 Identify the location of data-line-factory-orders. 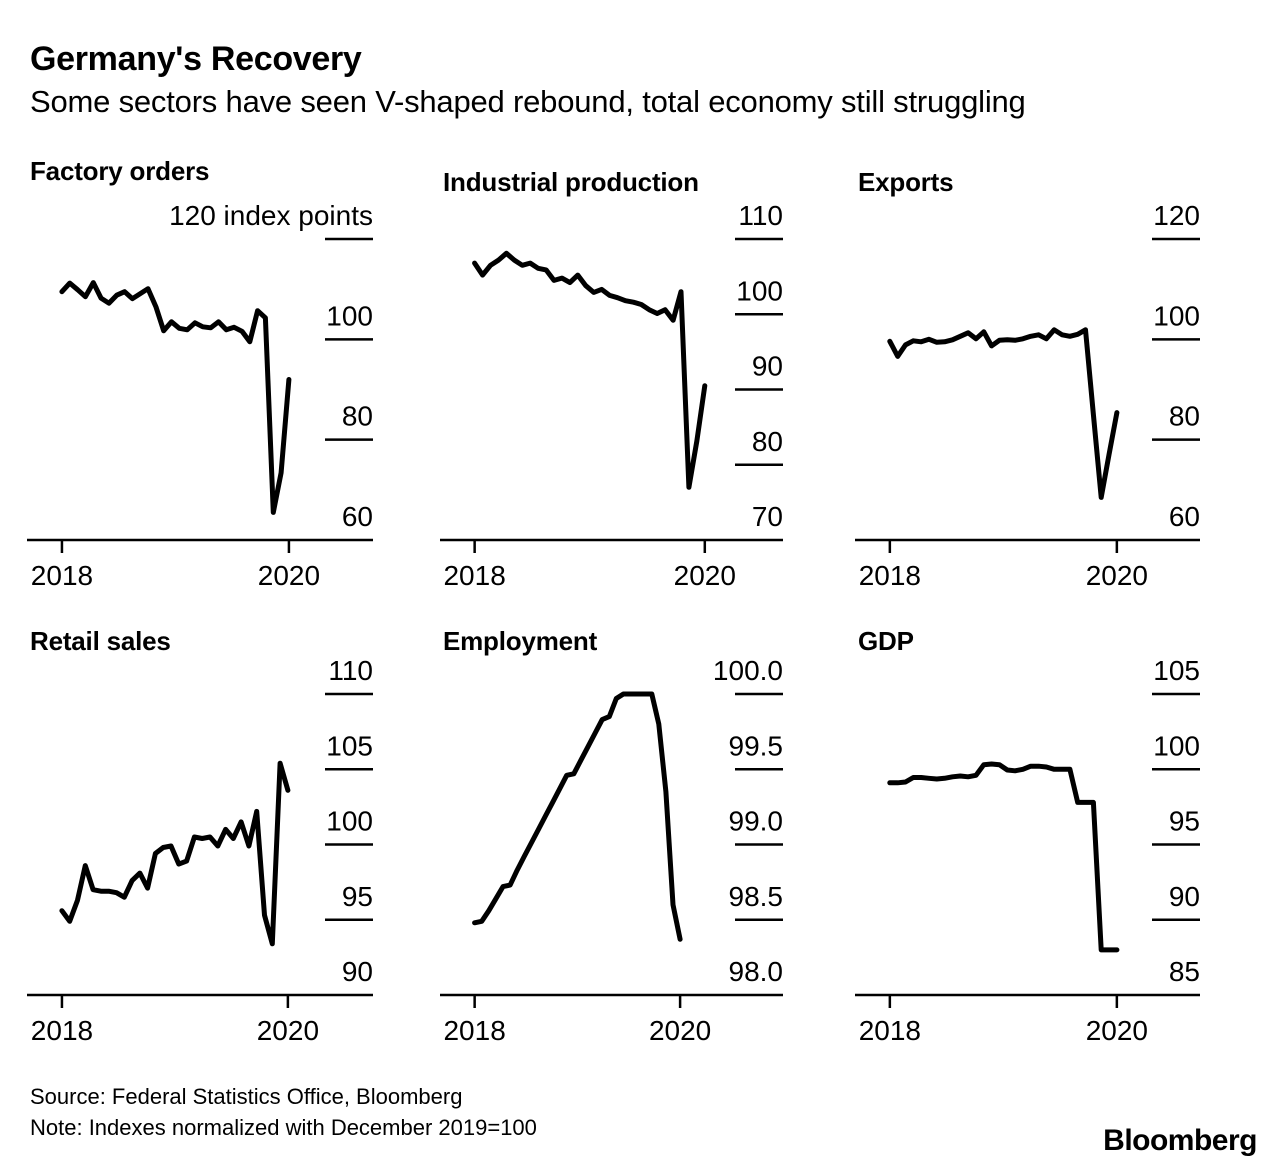
(175, 397).